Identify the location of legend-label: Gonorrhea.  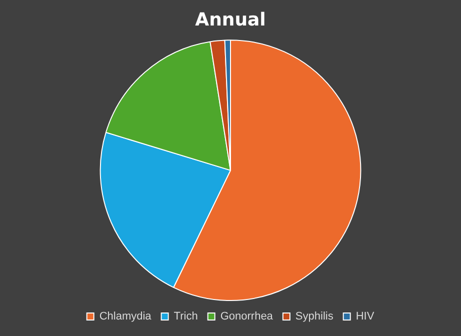
(247, 316).